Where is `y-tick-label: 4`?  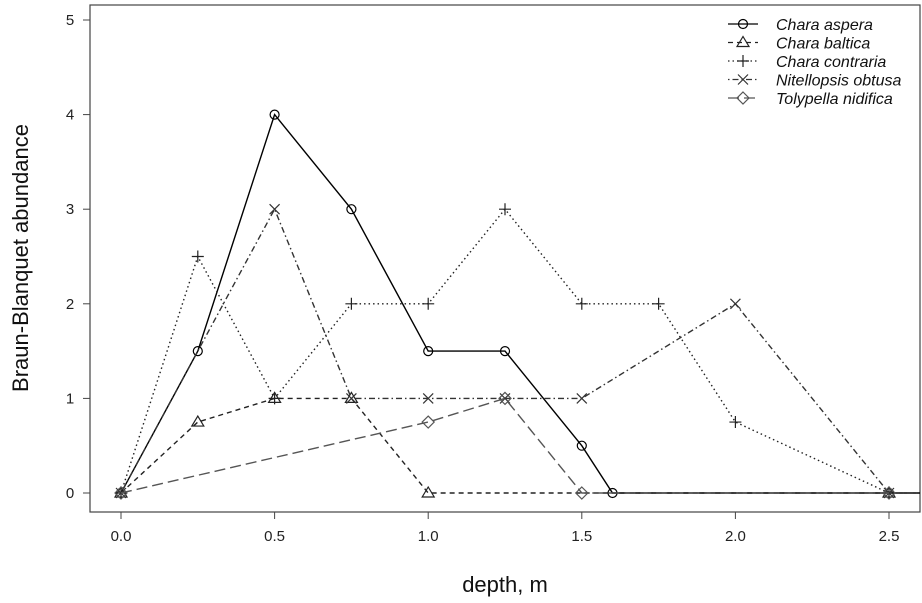 y-tick-label: 4 is located at coordinates (70, 115).